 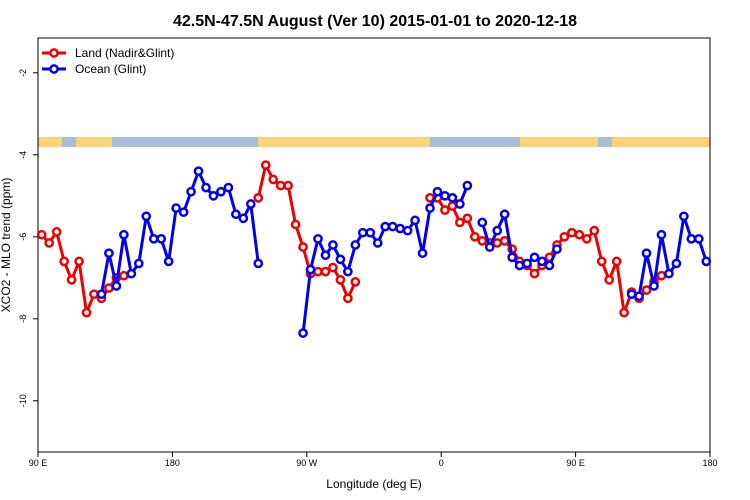 I want to click on land-band, so click(x=374, y=142).